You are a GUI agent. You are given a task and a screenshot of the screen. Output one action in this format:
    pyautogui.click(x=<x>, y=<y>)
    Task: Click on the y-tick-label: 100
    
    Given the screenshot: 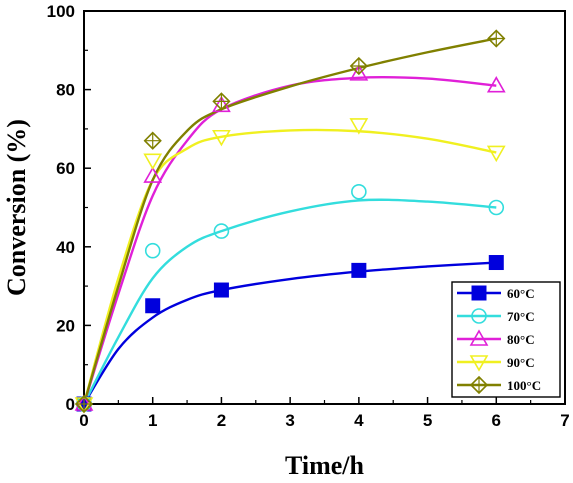 What is the action you would take?
    pyautogui.click(x=61, y=11)
    